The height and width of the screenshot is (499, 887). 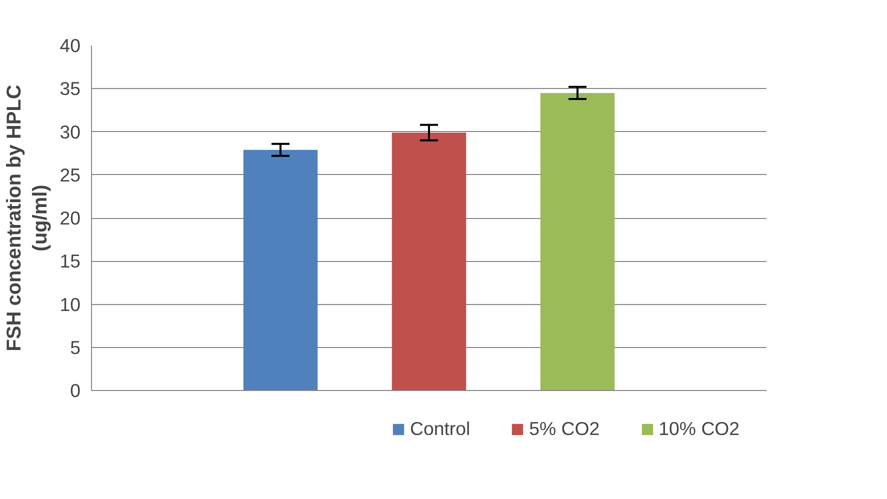 I want to click on y-tick-label: 40, so click(x=70, y=45).